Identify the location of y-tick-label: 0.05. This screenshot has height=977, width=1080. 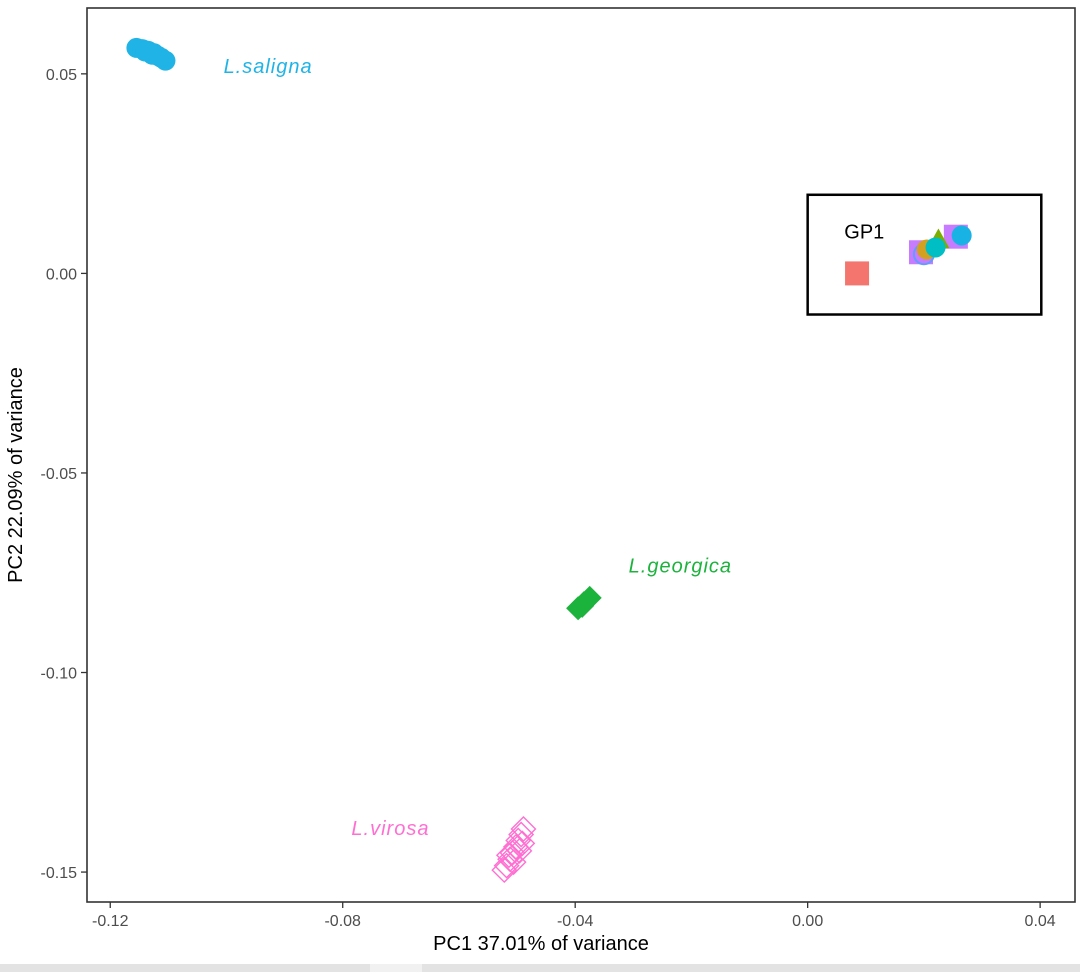
(61, 75).